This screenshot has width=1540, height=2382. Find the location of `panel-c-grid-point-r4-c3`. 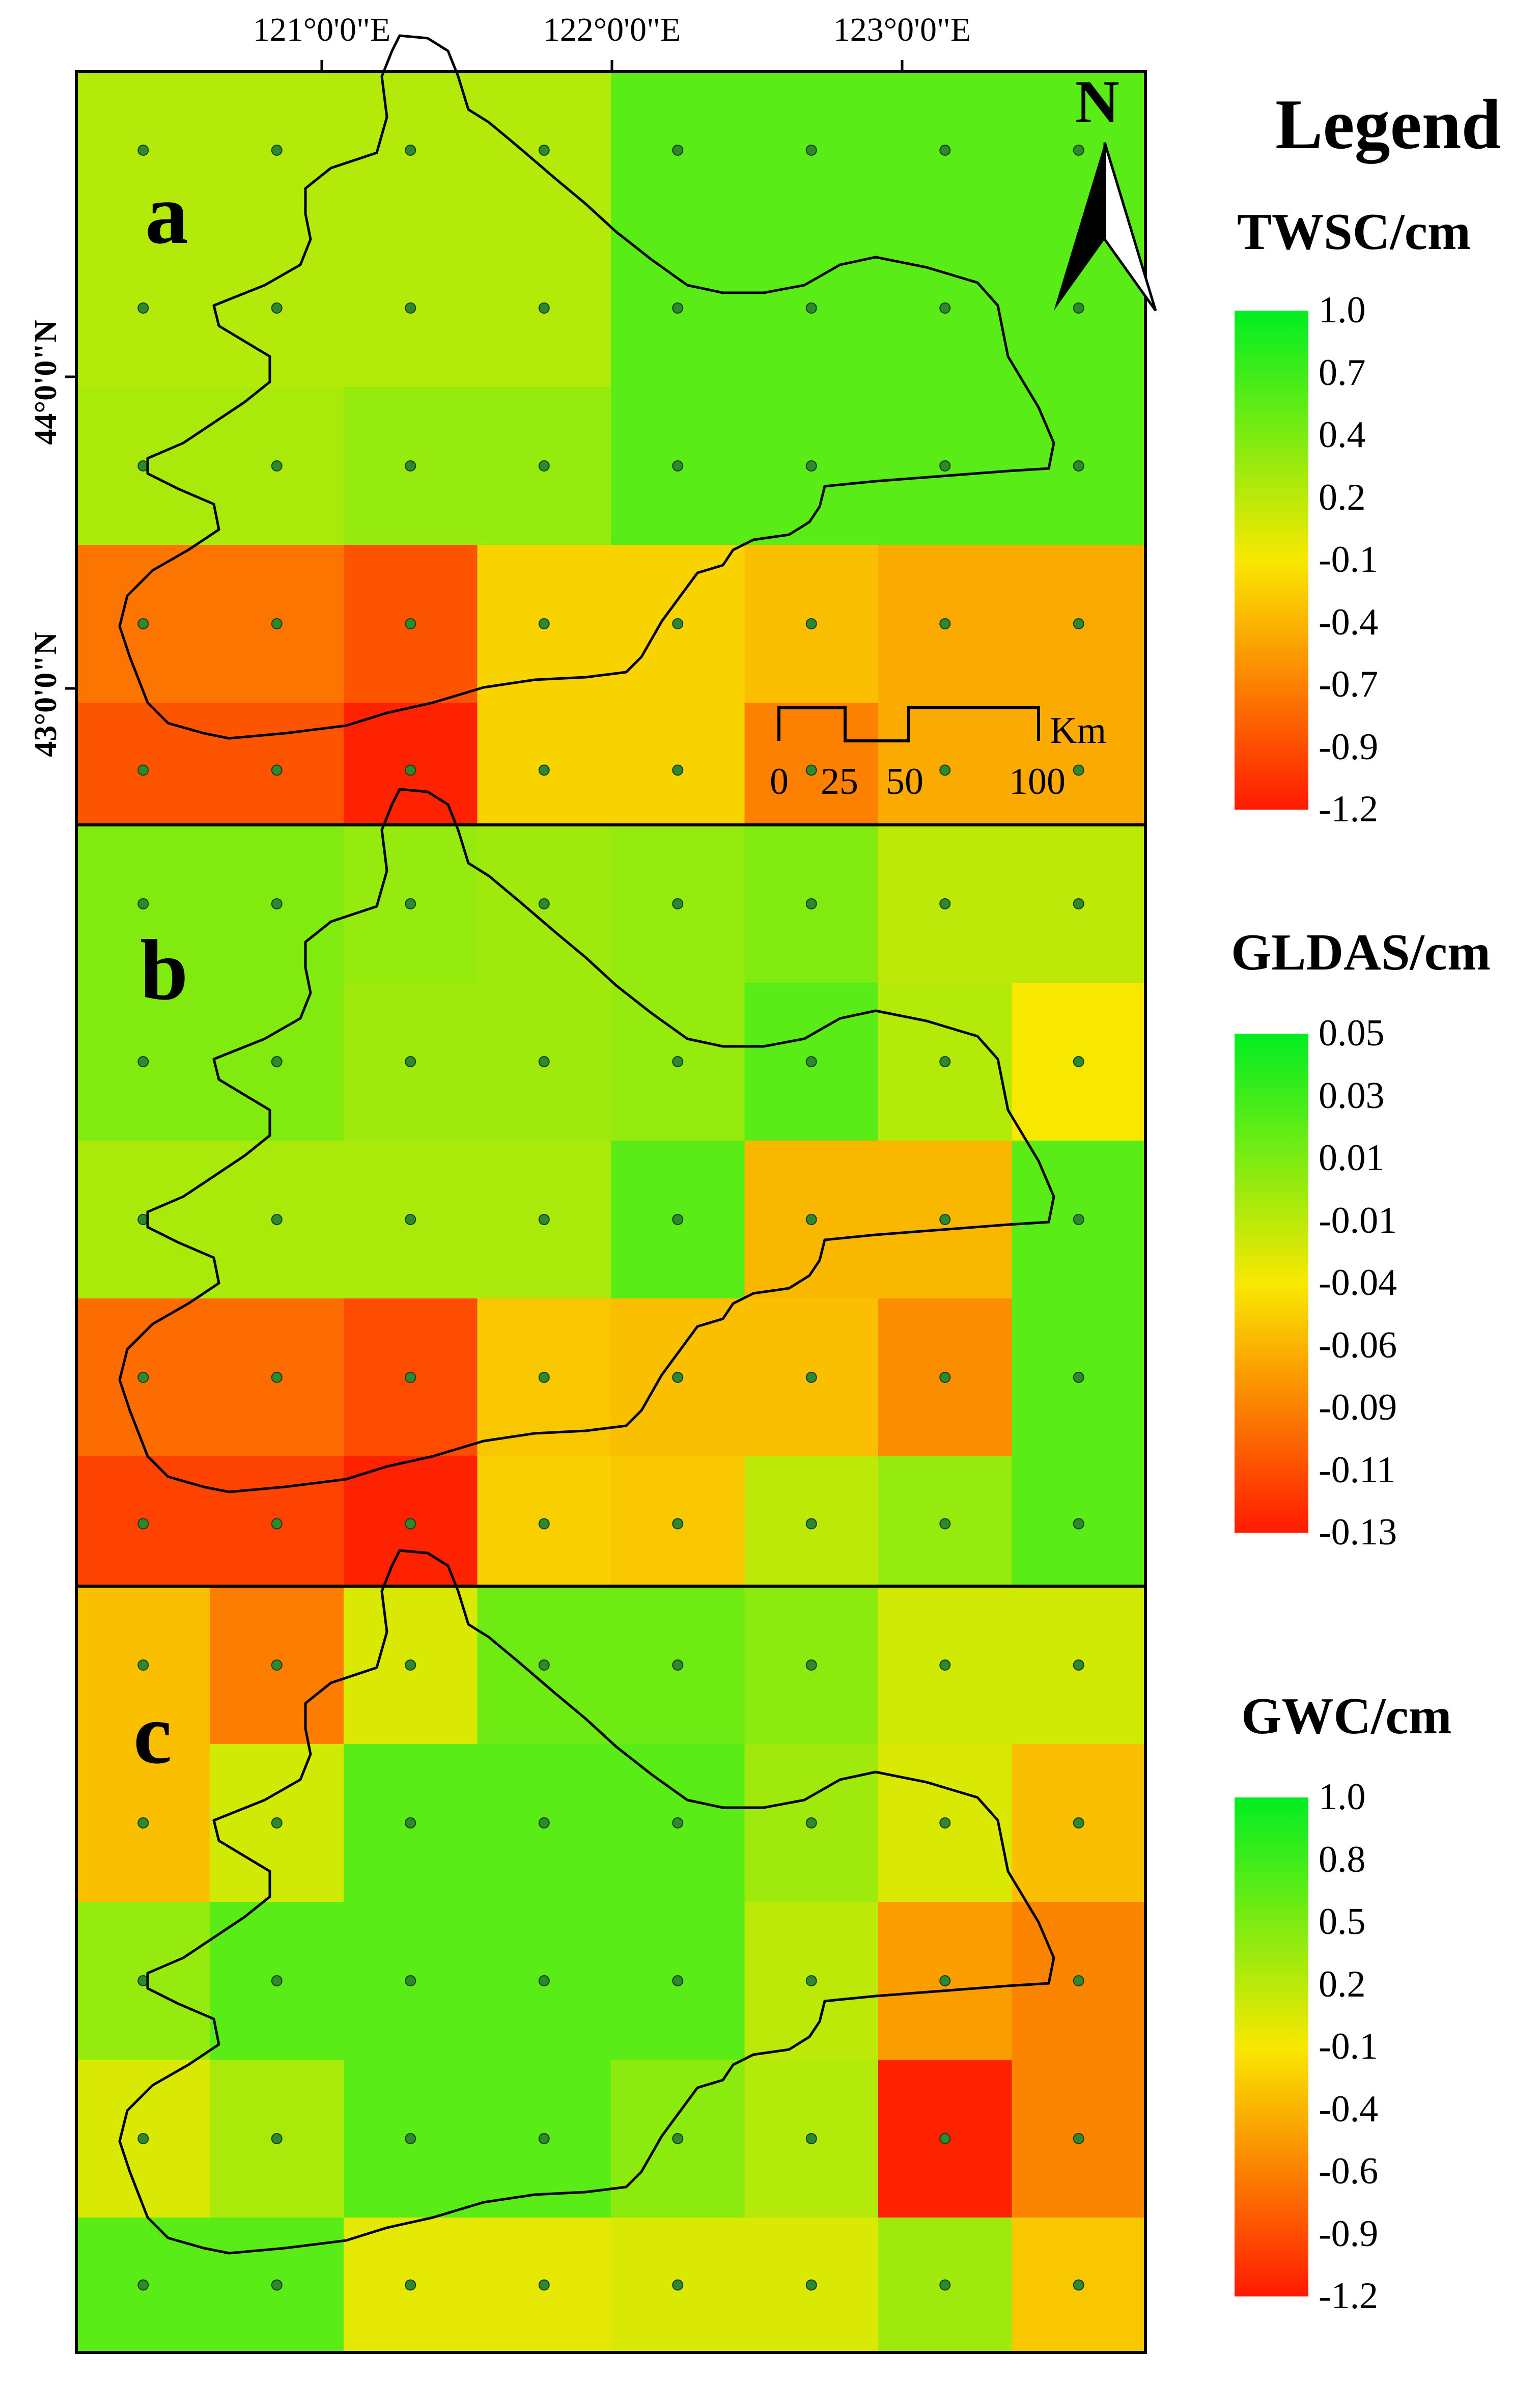

panel-c-grid-point-r4-c3 is located at coordinates (544, 2285).